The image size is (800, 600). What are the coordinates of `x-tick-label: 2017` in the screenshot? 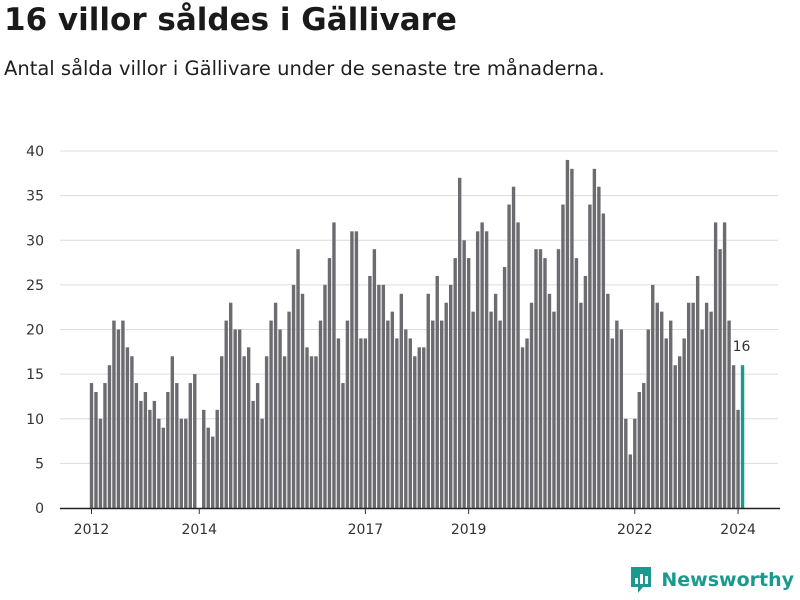 It's located at (366, 530).